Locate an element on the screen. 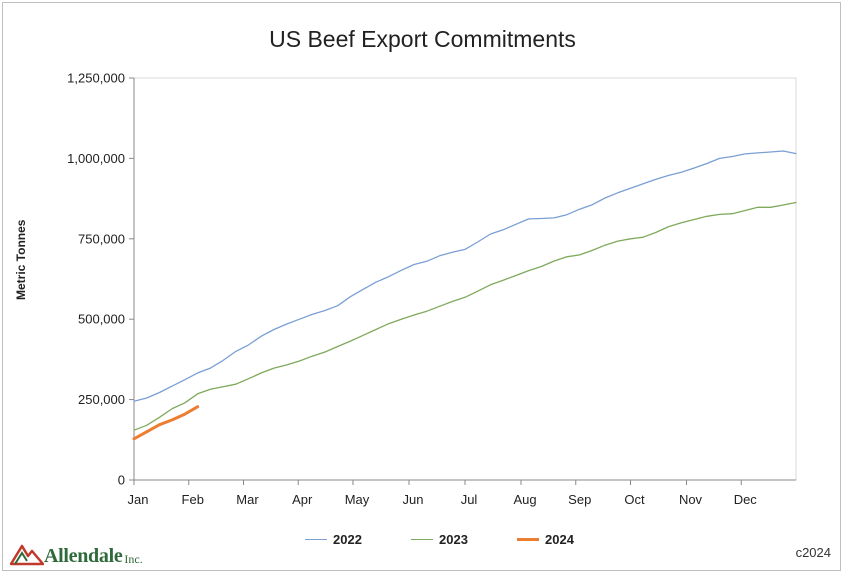 Image resolution: width=845 pixels, height=575 pixels. allendale-mountain-icon is located at coordinates (27, 555).